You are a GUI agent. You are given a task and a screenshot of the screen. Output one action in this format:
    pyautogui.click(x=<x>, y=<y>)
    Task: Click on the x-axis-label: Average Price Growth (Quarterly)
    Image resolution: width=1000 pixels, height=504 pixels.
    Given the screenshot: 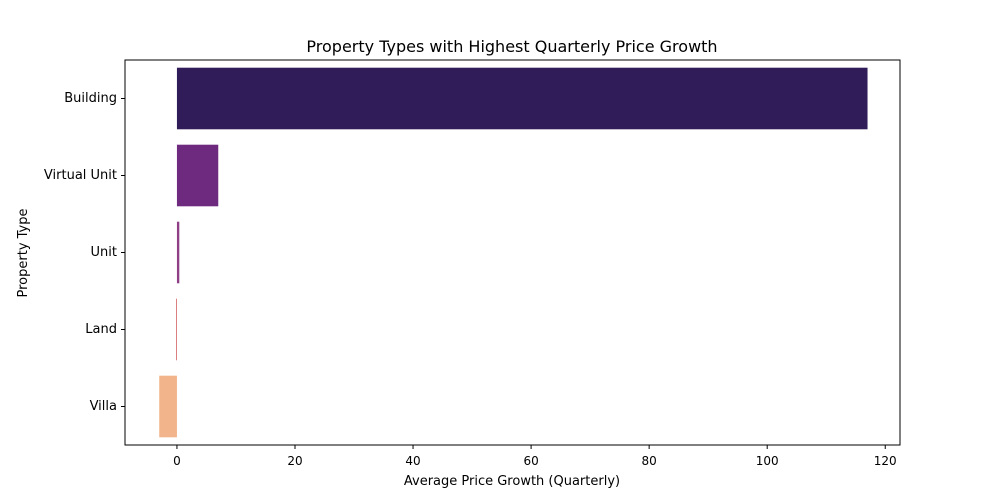 What is the action you would take?
    pyautogui.click(x=512, y=481)
    